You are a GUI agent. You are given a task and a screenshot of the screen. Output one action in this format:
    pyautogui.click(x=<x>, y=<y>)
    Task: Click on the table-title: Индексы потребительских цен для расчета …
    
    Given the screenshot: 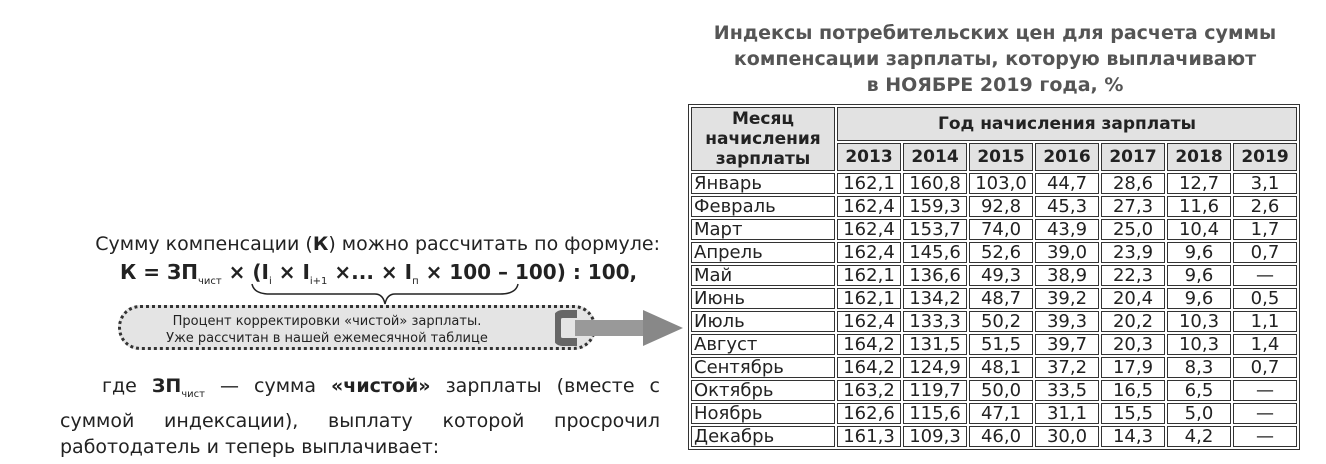 What is the action you would take?
    pyautogui.click(x=995, y=59)
    